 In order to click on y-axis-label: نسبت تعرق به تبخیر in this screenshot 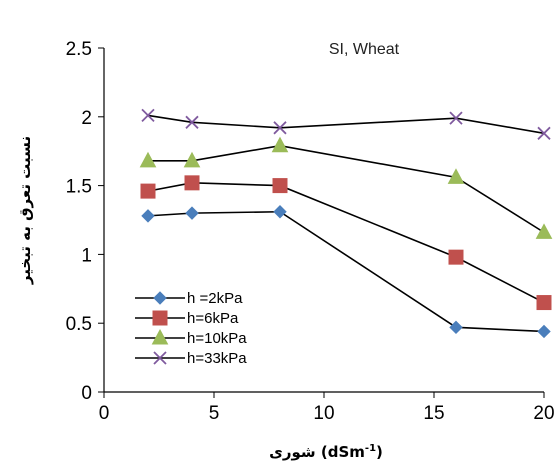, I will do `click(25, 210)`.